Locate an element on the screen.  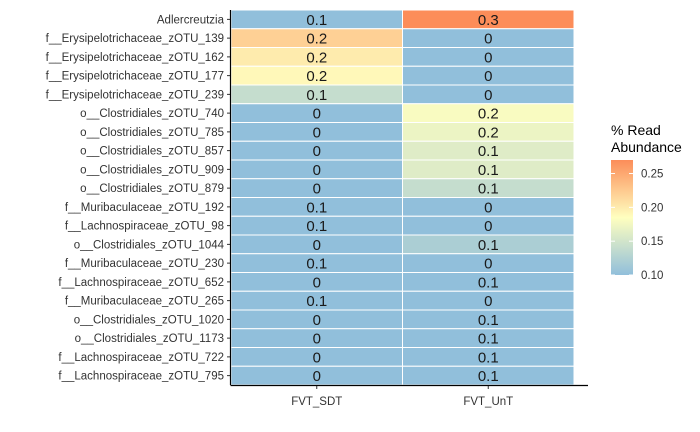
row-label: f__Erysipelotrichaceae_zOTU_162 is located at coordinates (135, 58).